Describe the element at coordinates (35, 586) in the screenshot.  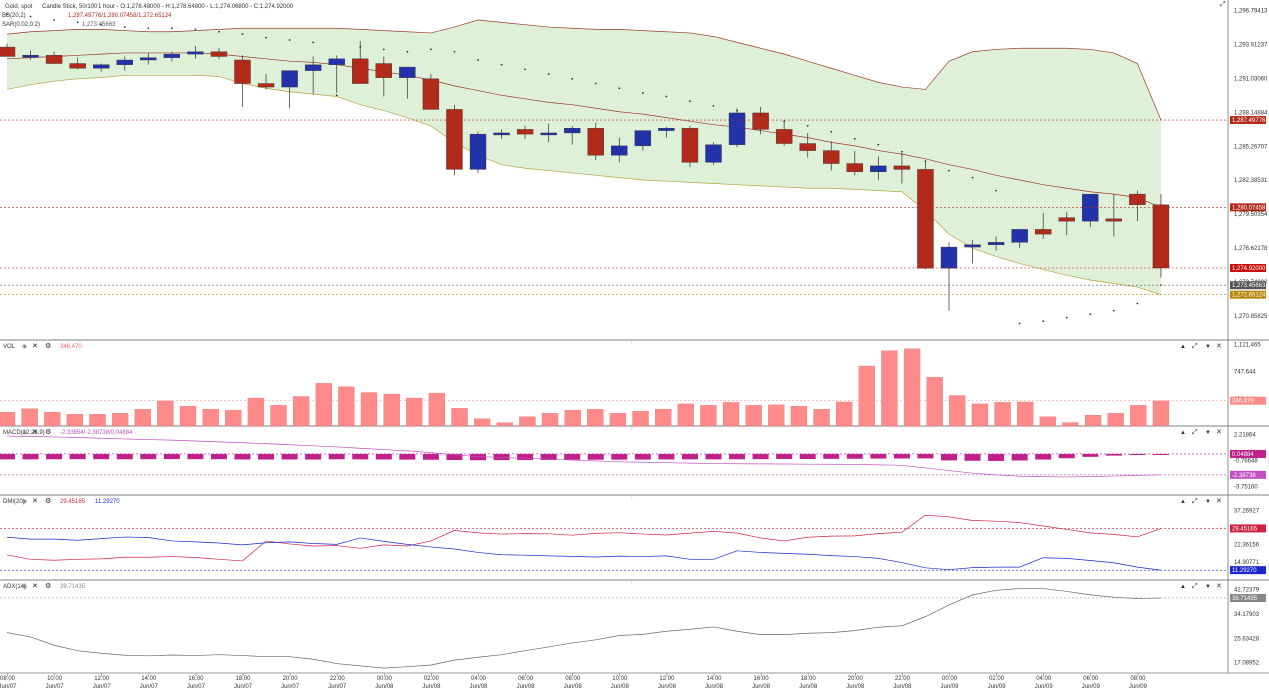
I see `close-icon: ✕` at that location.